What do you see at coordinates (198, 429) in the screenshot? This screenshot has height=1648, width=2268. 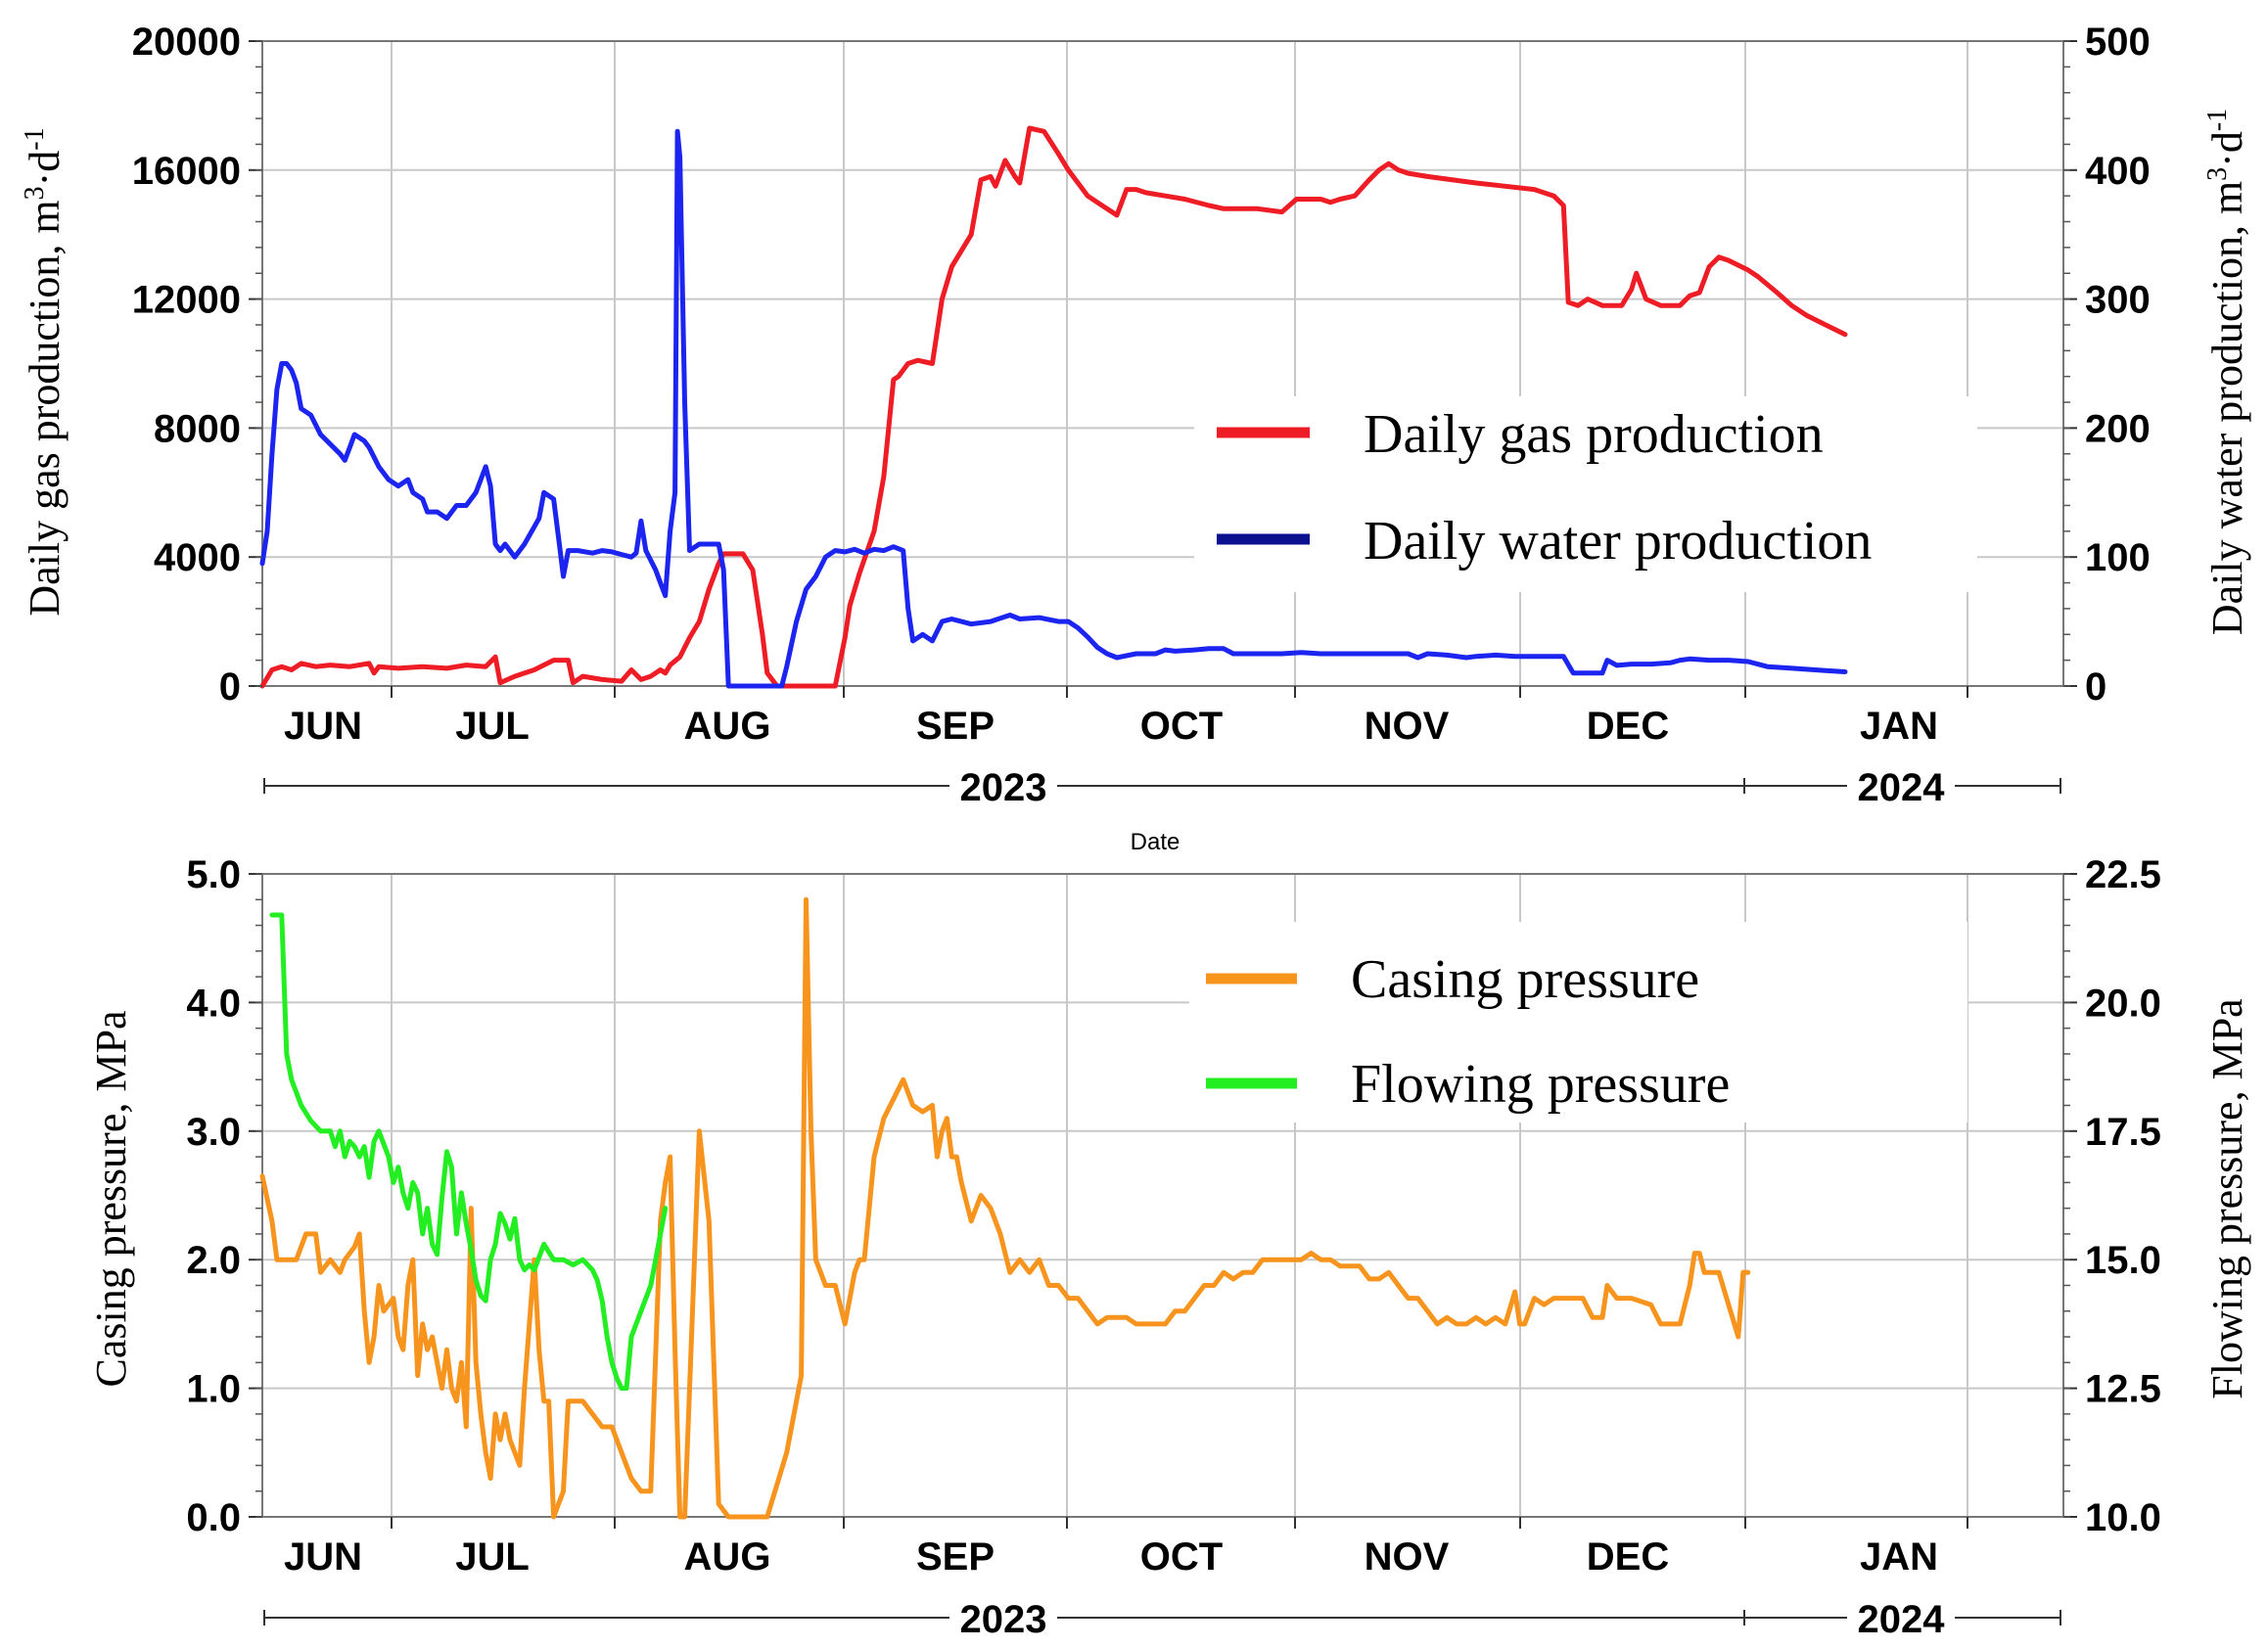 I see `top-ytick-label: 8000` at bounding box center [198, 429].